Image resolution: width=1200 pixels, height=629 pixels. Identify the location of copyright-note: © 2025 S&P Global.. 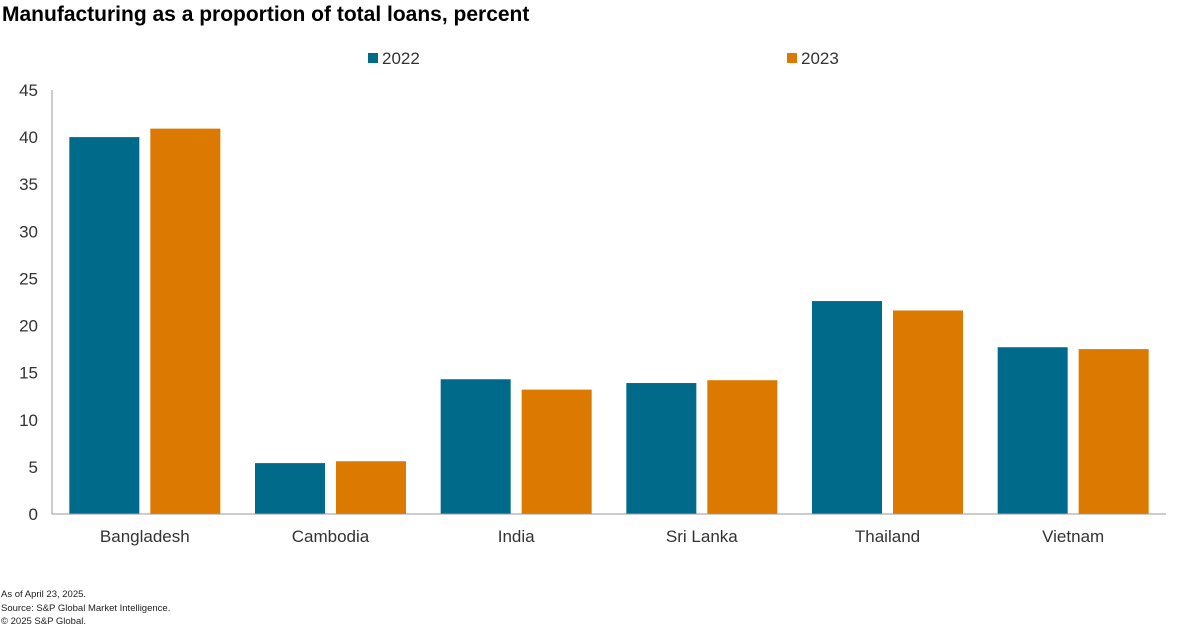
(43, 621).